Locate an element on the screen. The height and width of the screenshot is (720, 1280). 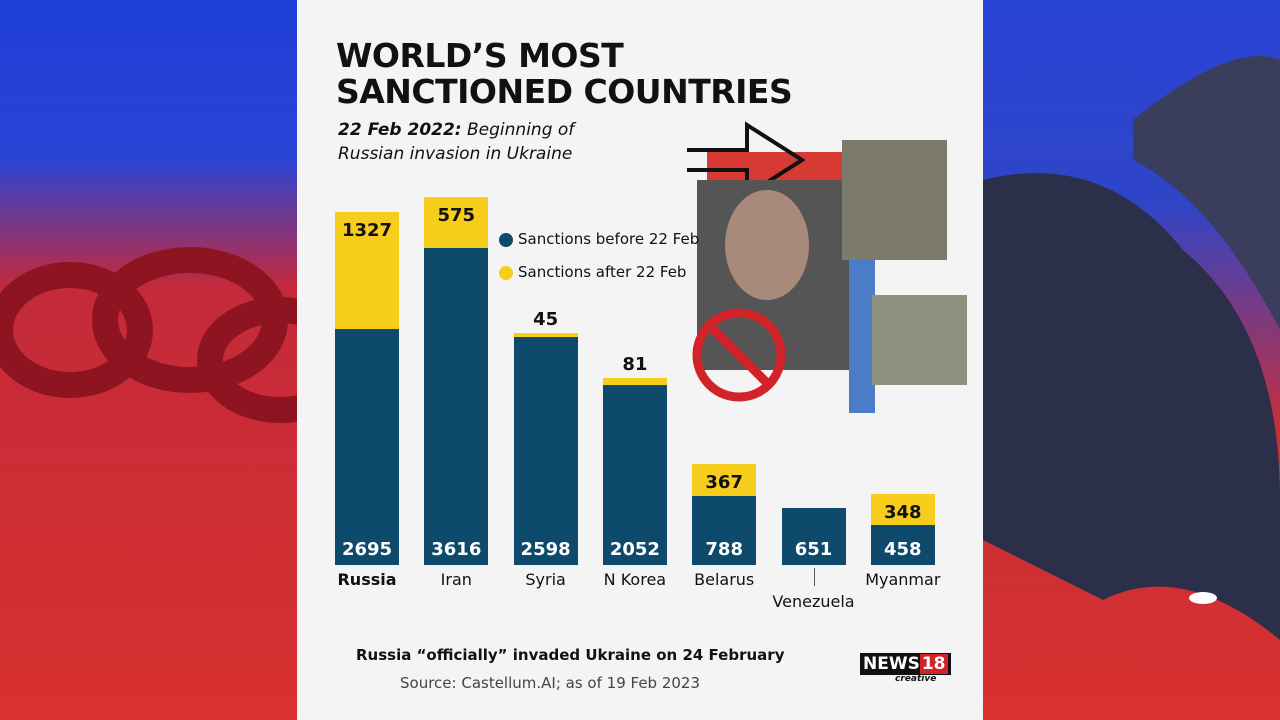
data-label: 3616 is located at coordinates (456, 549).